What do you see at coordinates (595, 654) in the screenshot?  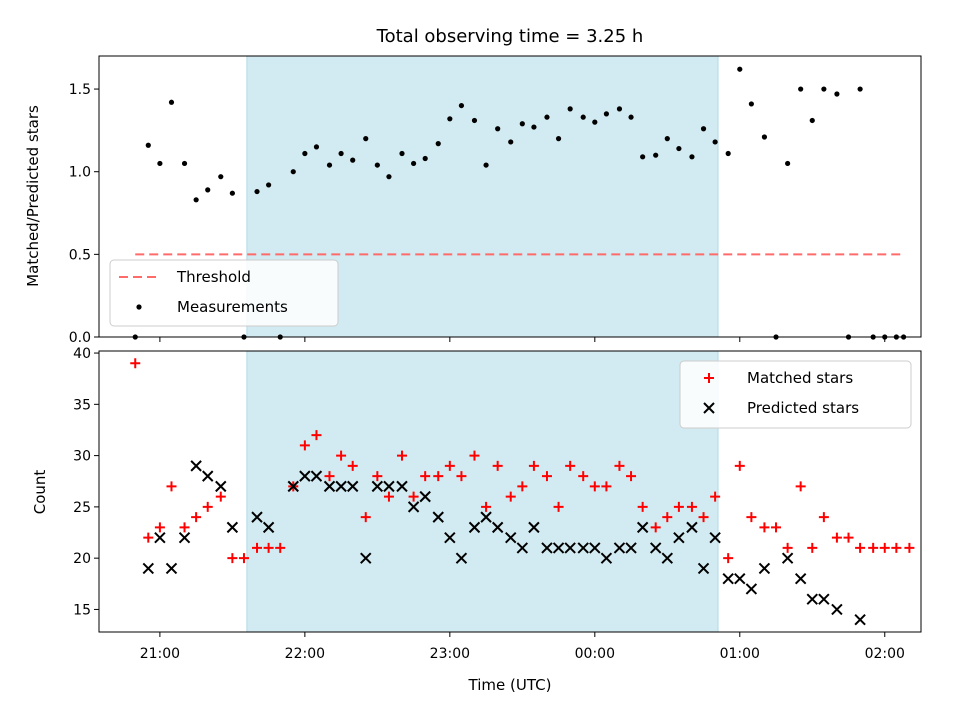 I see `bottom-x-tick-label: 00:00` at bounding box center [595, 654].